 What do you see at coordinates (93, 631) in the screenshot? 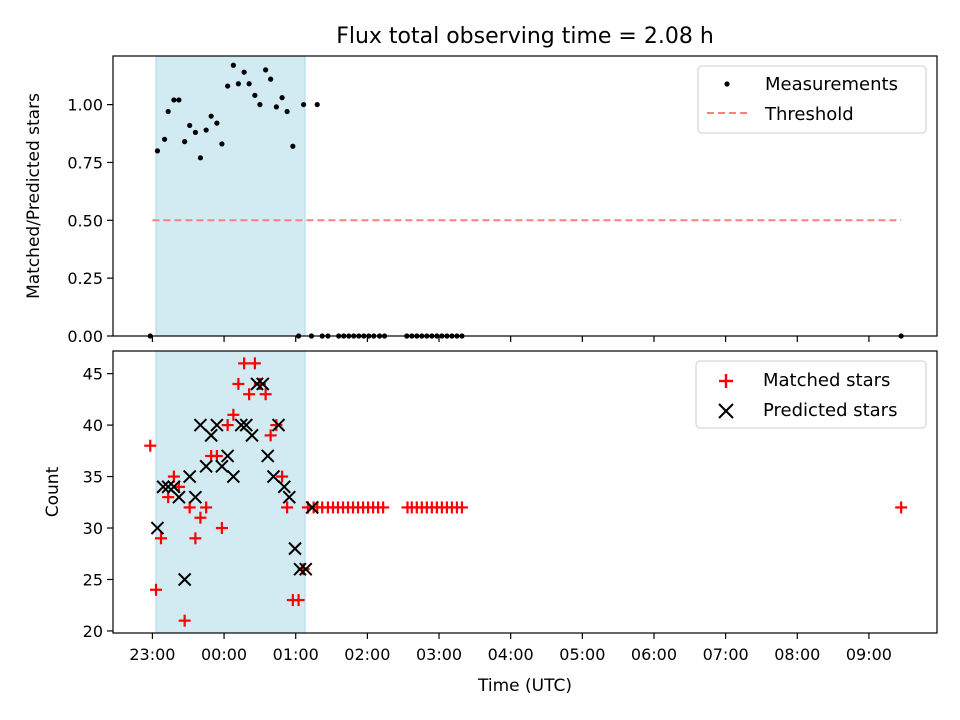
I see `y-tick-label: 20` at bounding box center [93, 631].